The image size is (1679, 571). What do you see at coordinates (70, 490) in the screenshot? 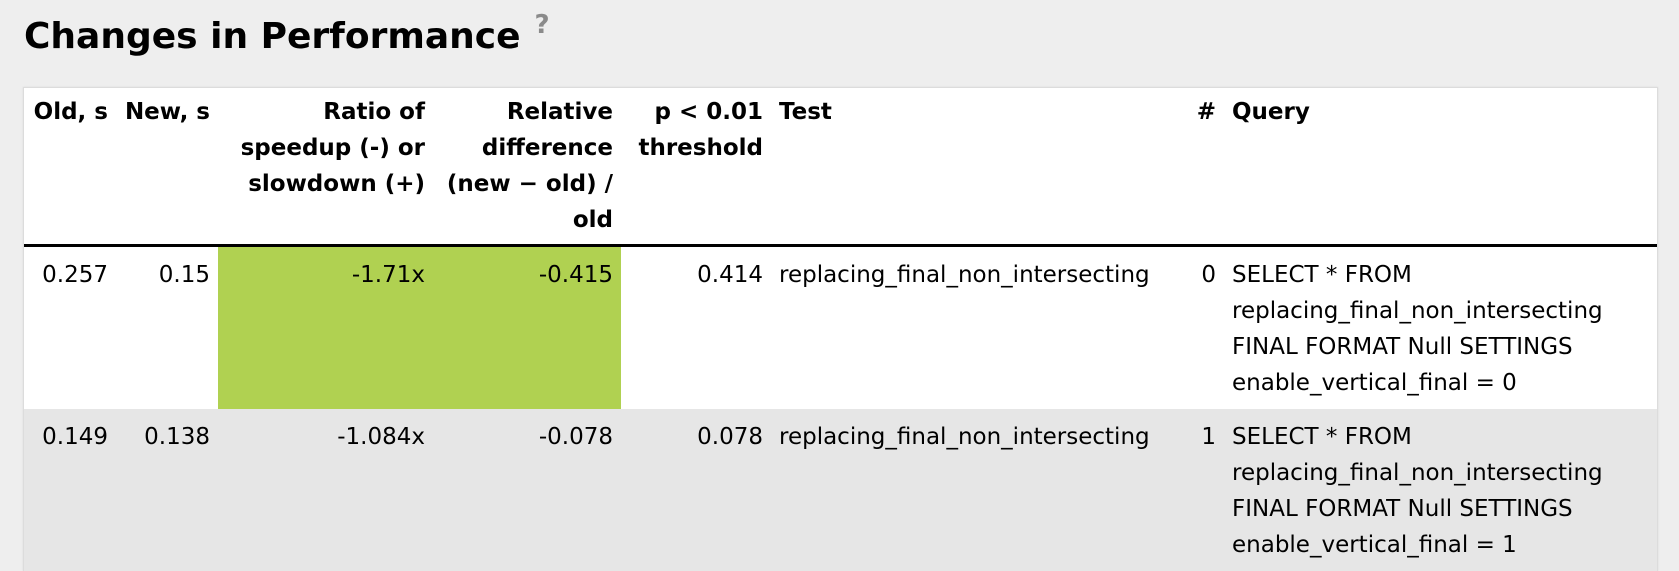
I see `cell-old: 0.149` at bounding box center [70, 490].